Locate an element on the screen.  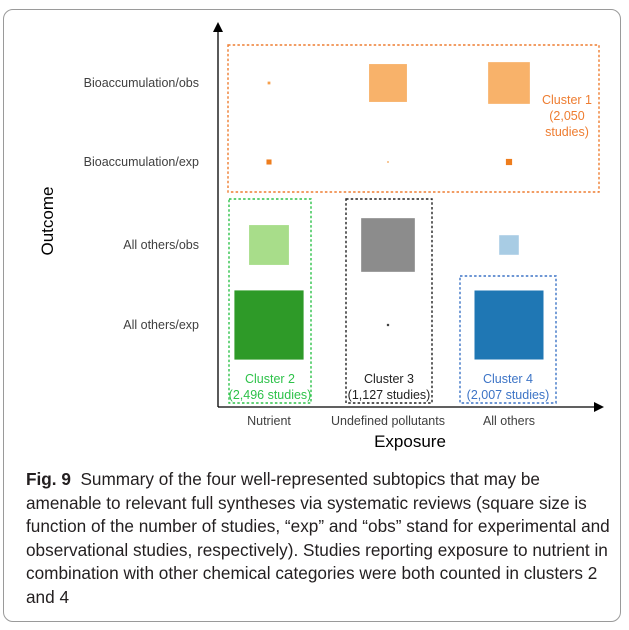
y-tick-label: All others/obs is located at coordinates (161, 245).